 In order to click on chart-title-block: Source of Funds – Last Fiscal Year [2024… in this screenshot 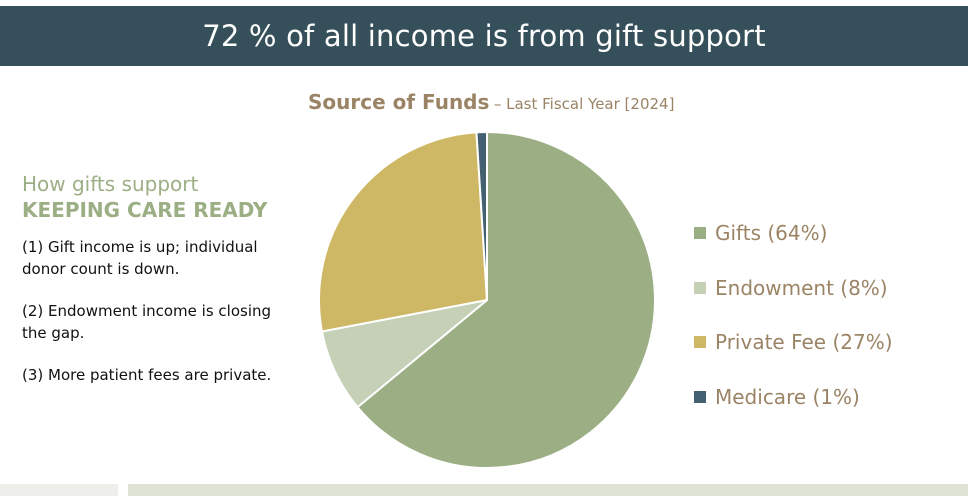, I will do `click(491, 102)`.